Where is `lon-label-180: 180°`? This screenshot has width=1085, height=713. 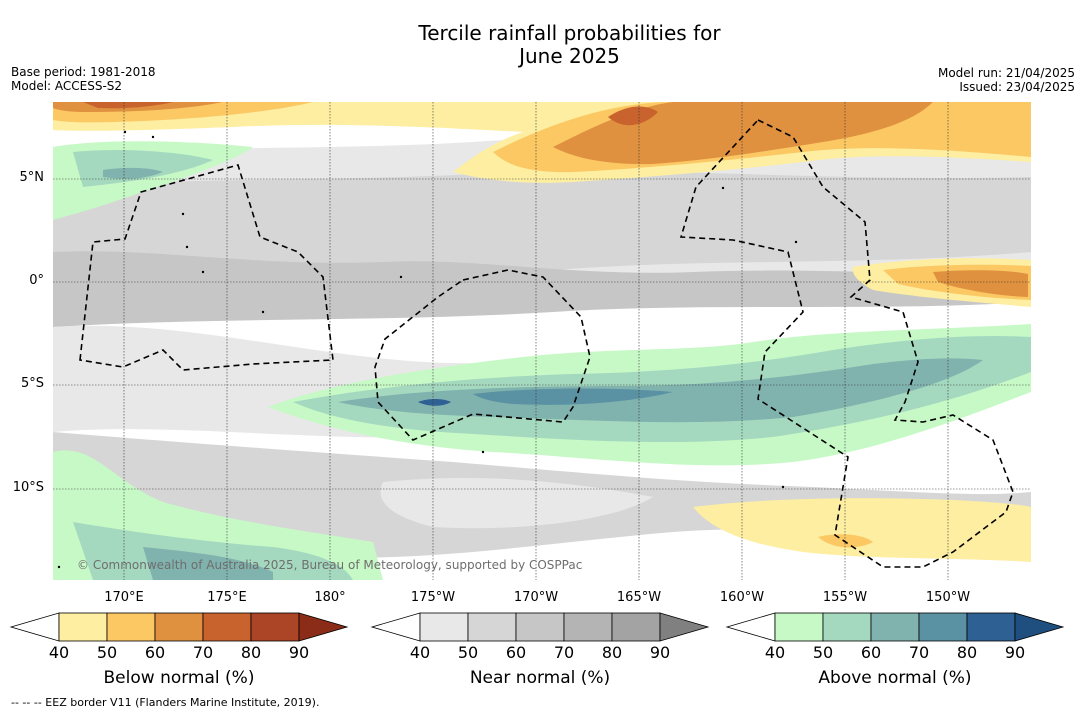 lon-label-180: 180° is located at coordinates (330, 597).